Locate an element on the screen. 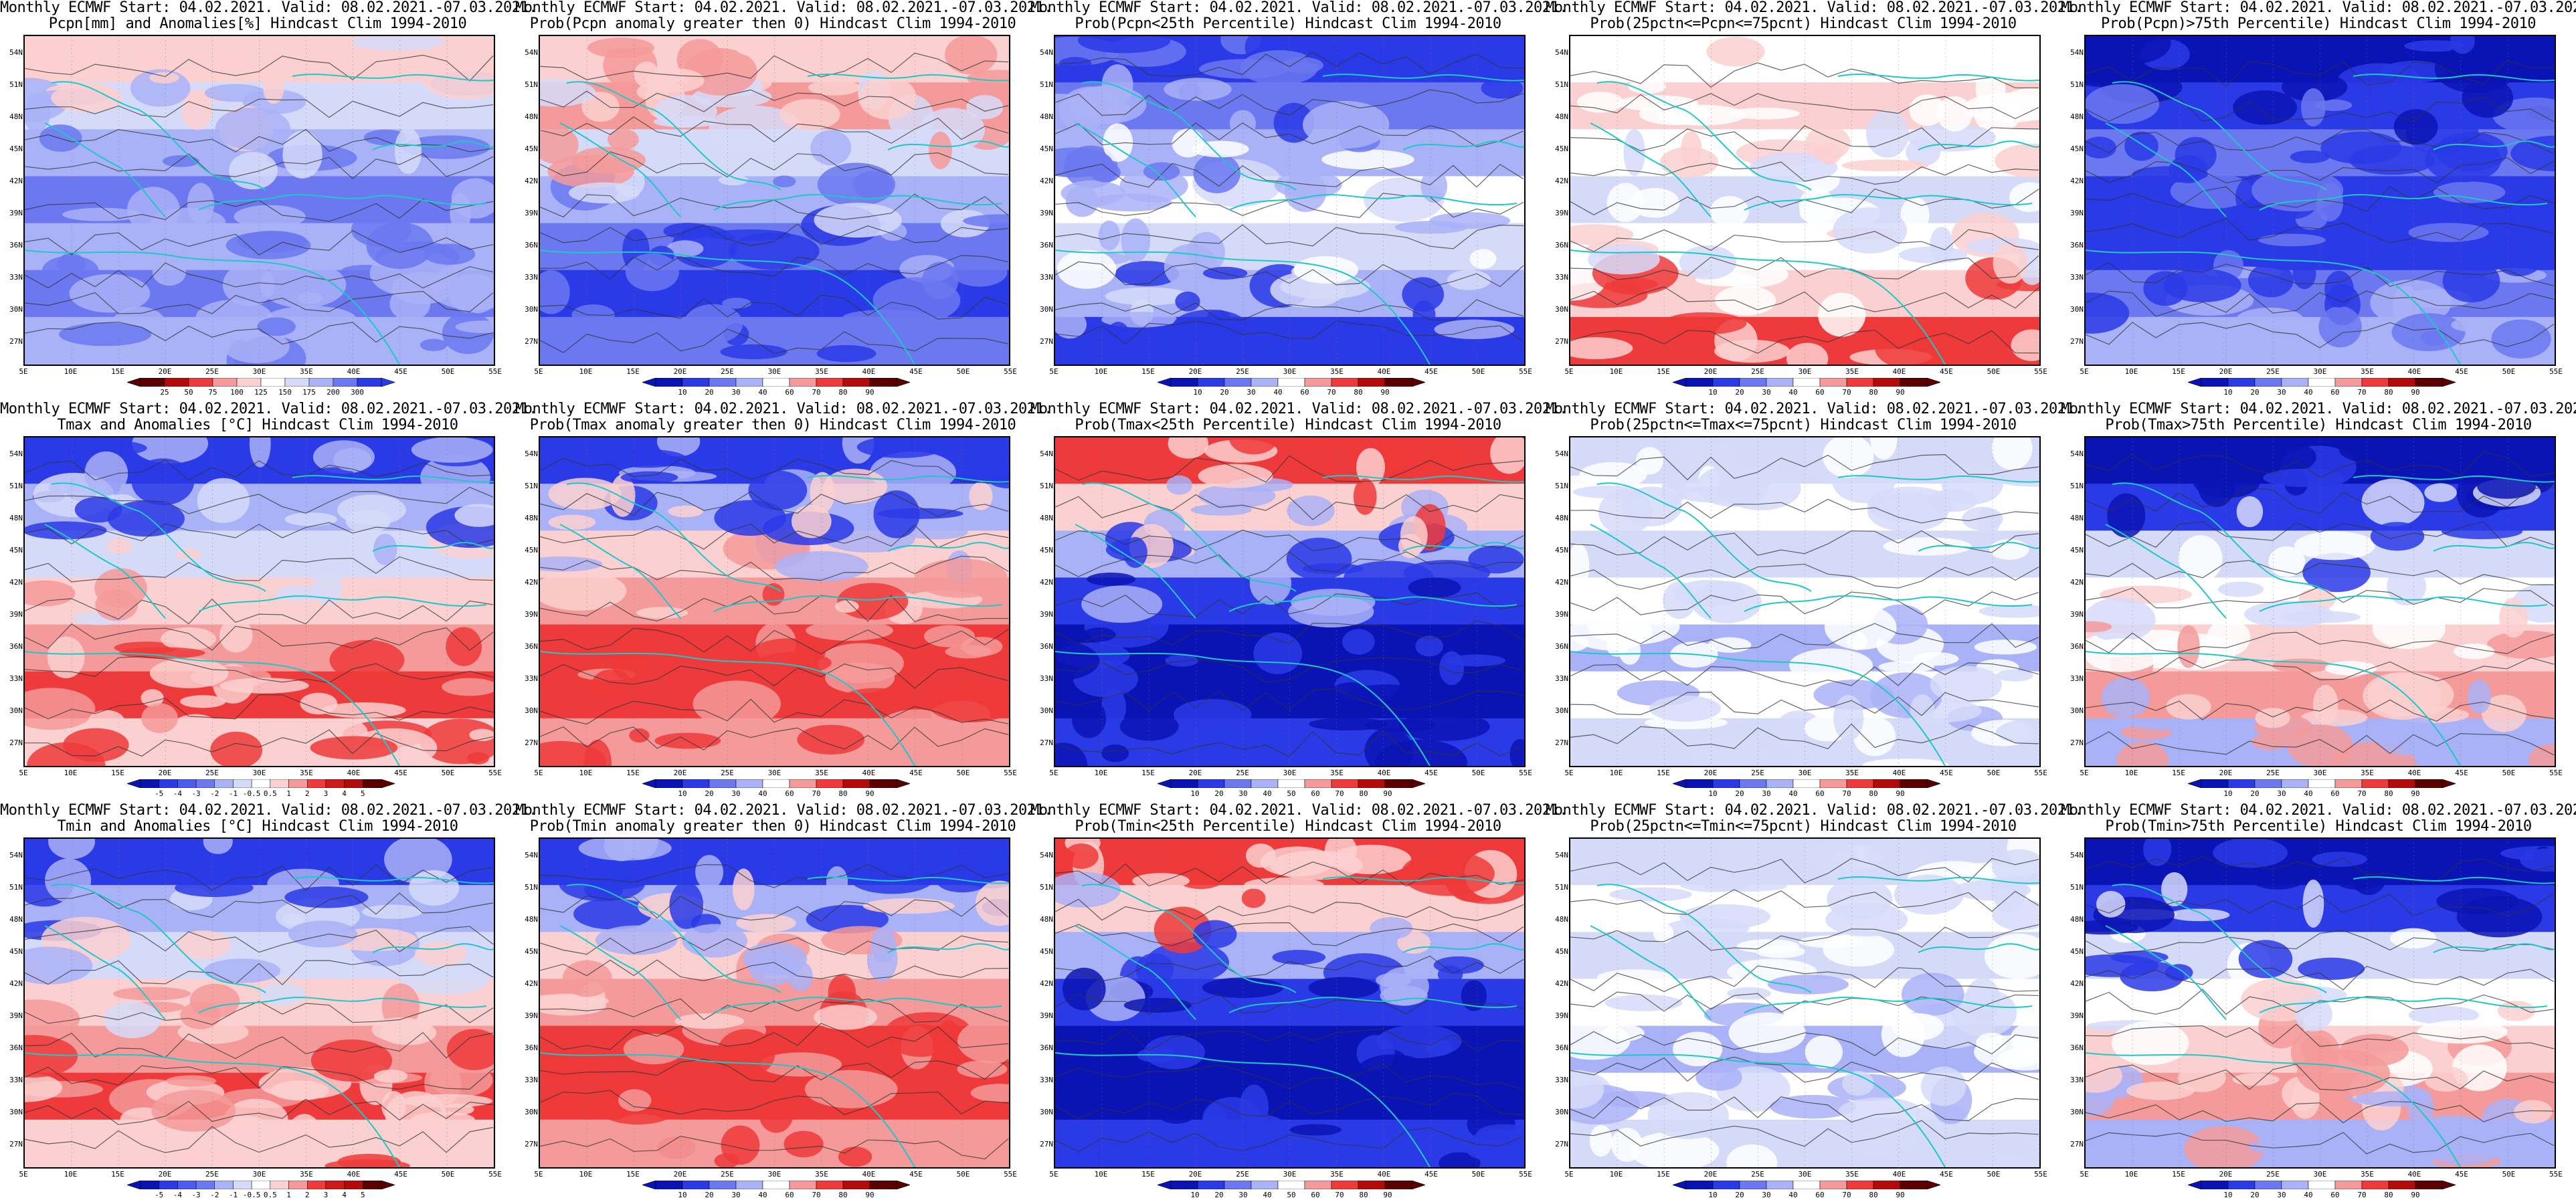  colorbar-tick-label: 80 is located at coordinates (2388, 793).